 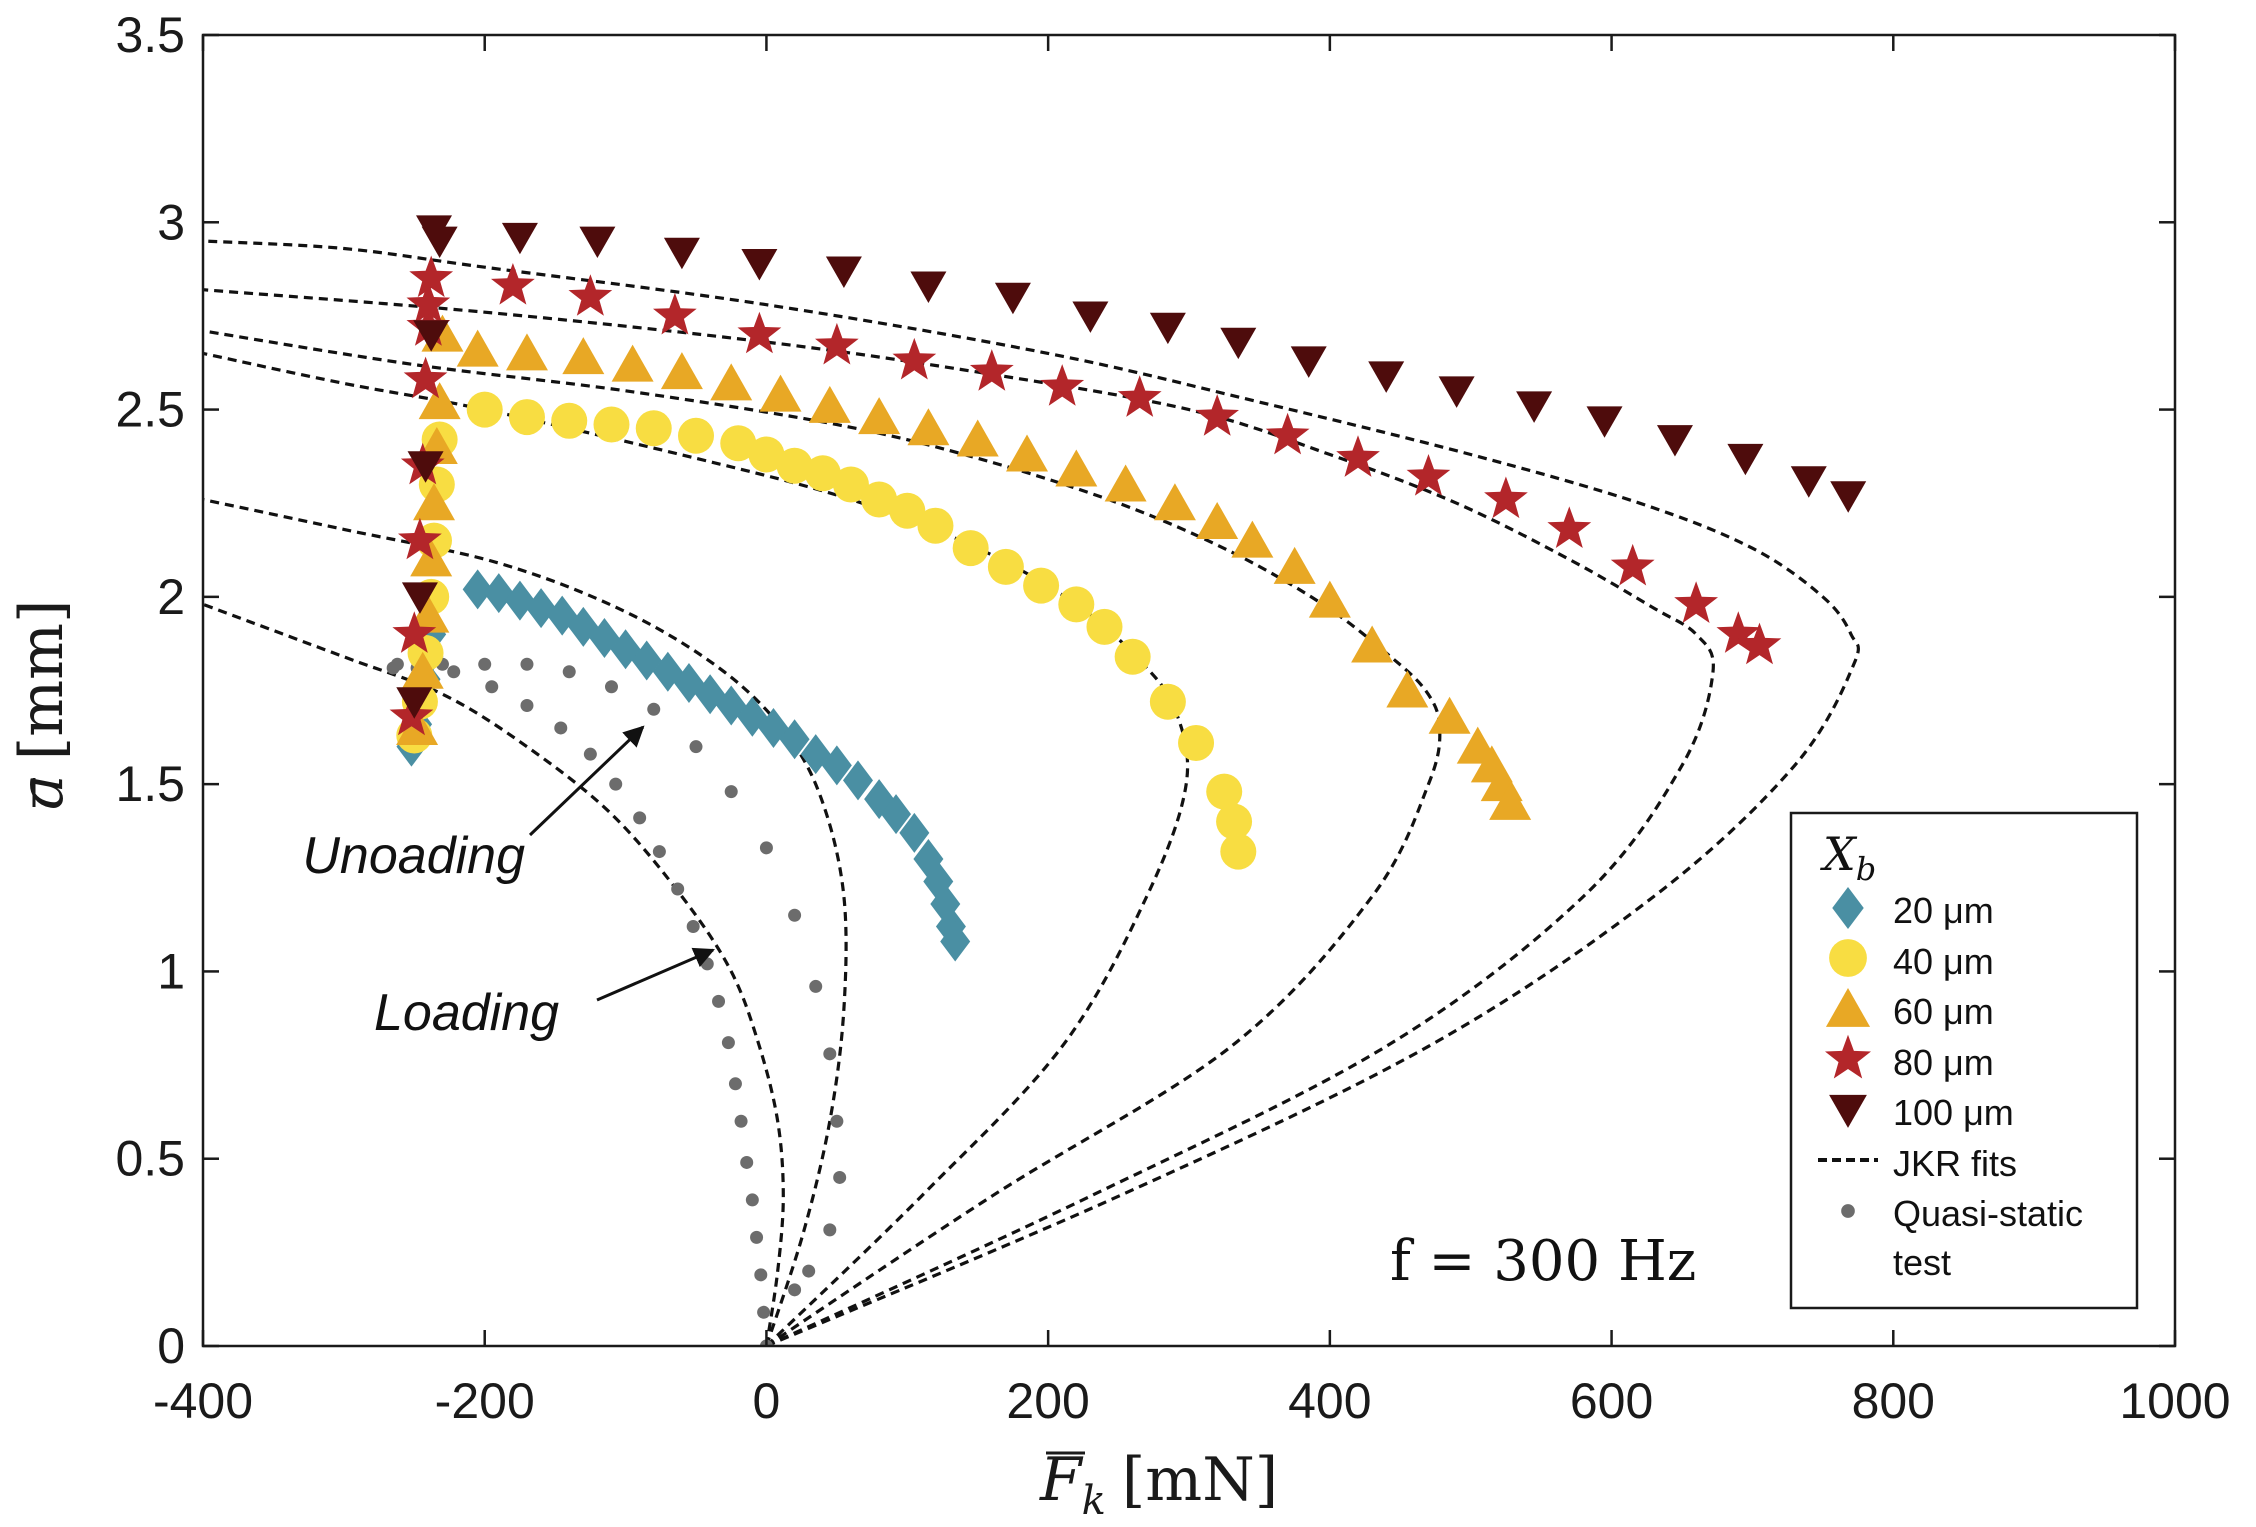 I want to click on y-label-main: a, so click(x=42, y=792).